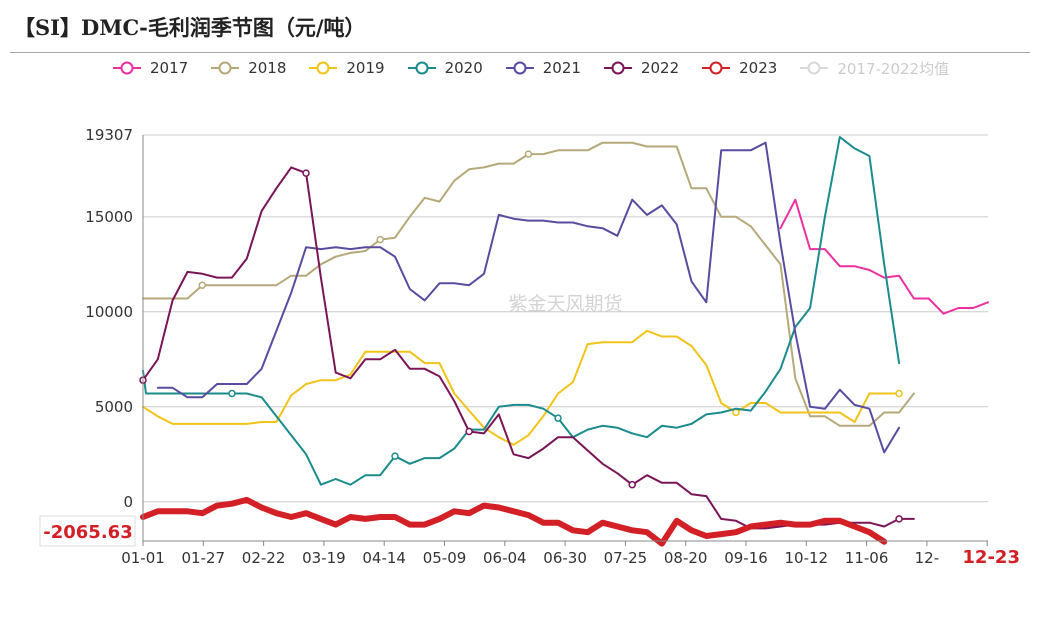 This screenshot has height=620, width=1043. I want to click on x-tick-label: 06-30, so click(565, 558).